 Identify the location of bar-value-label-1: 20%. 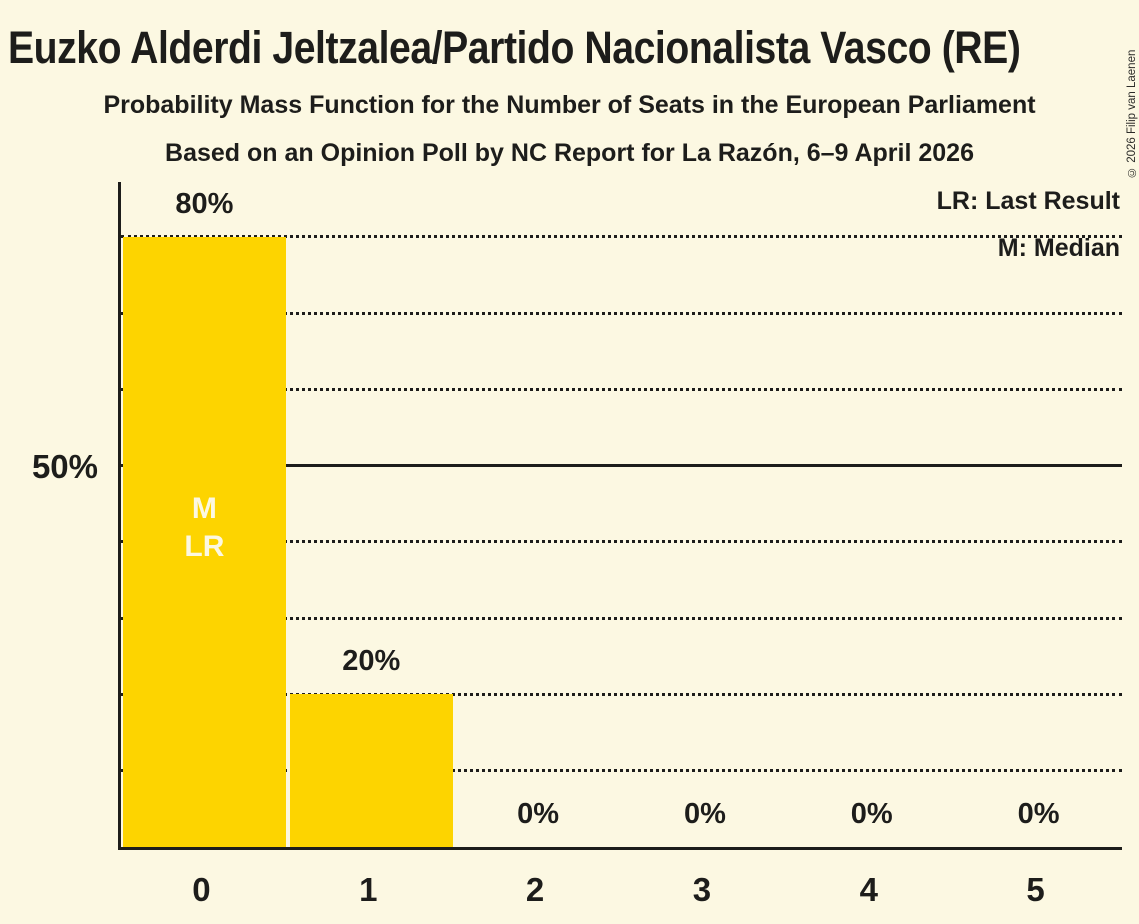
(371, 661).